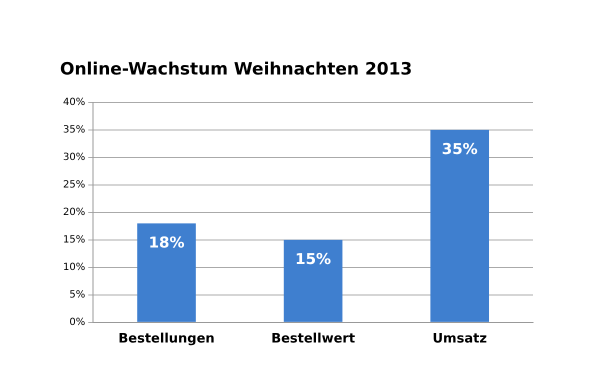  What do you see at coordinates (74, 130) in the screenshot?
I see `y-tick-label: 35%` at bounding box center [74, 130].